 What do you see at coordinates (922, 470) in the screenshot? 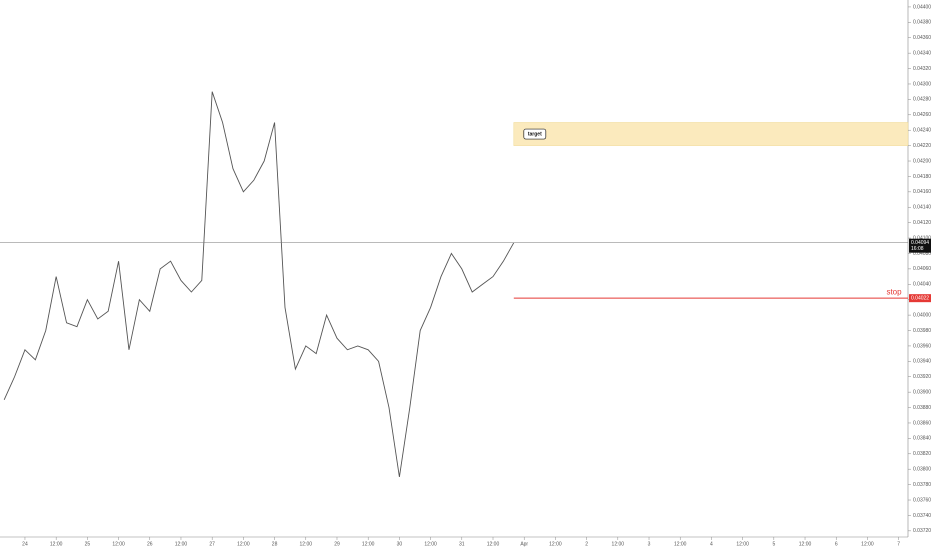
I see `y-tick-label: 0.03800` at bounding box center [922, 470].